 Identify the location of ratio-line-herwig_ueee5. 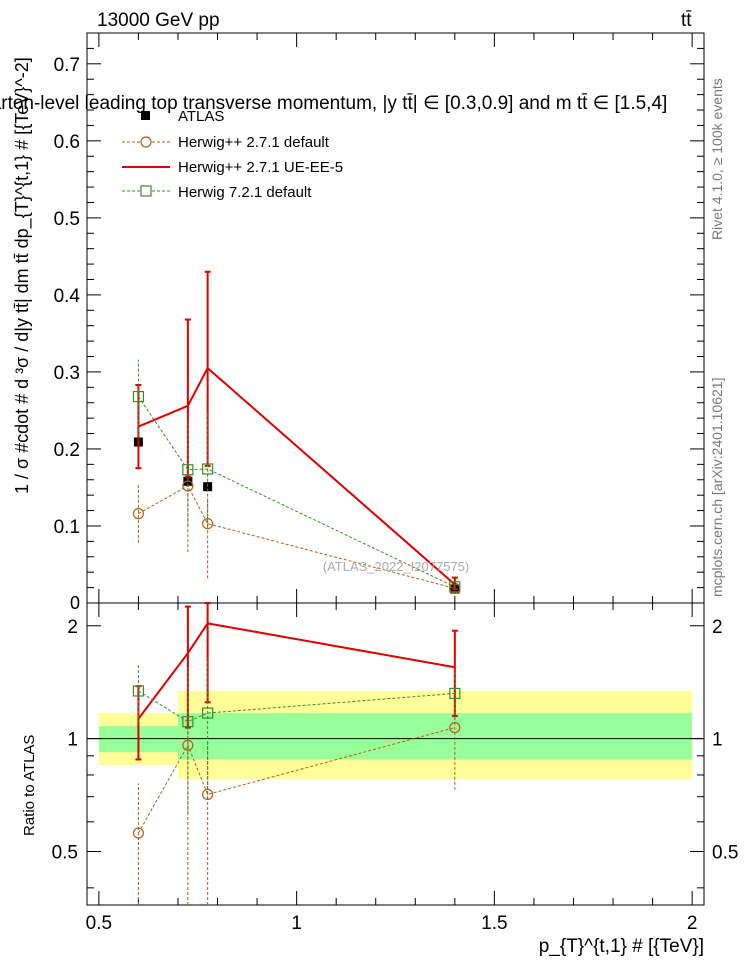
(296, 671).